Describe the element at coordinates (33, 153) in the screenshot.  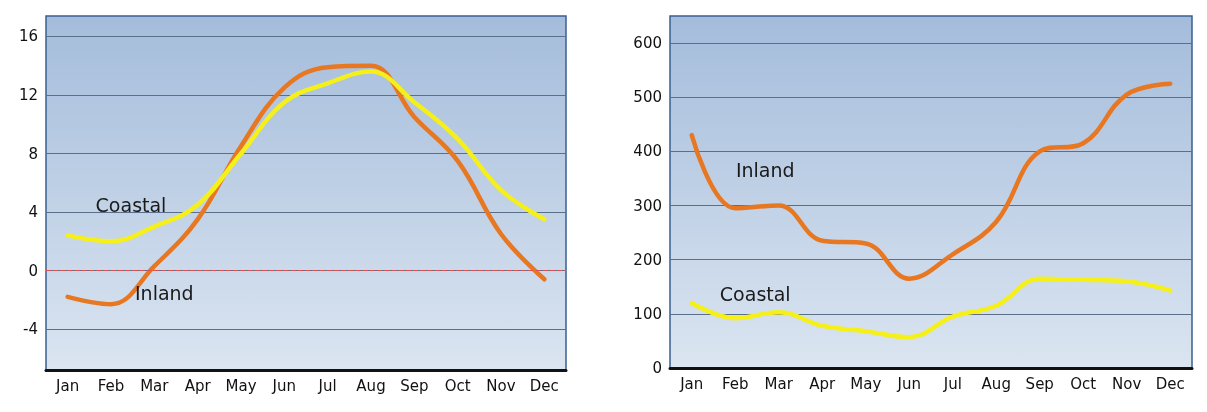
I see `y-tick-label: 8` at that location.